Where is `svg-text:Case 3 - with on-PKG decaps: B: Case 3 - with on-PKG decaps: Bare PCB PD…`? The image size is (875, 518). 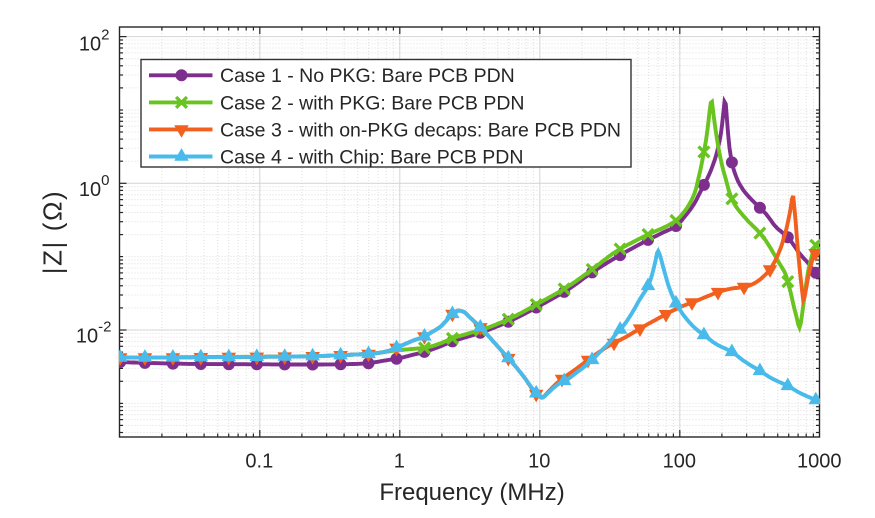
svg-text:Case 3 - with on-PKG decaps: B: Case 3 - with on-PKG decaps: Bare PCB PD… is located at coordinates (420, 130).